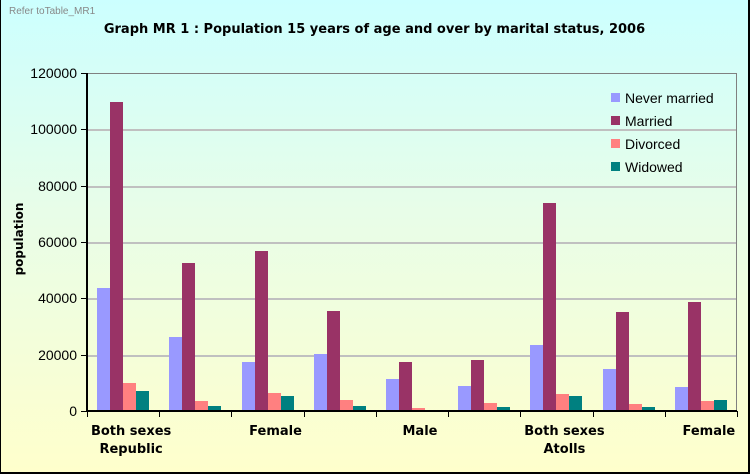  Describe the element at coordinates (654, 166) in the screenshot. I see `legend-label: Widowed` at that location.